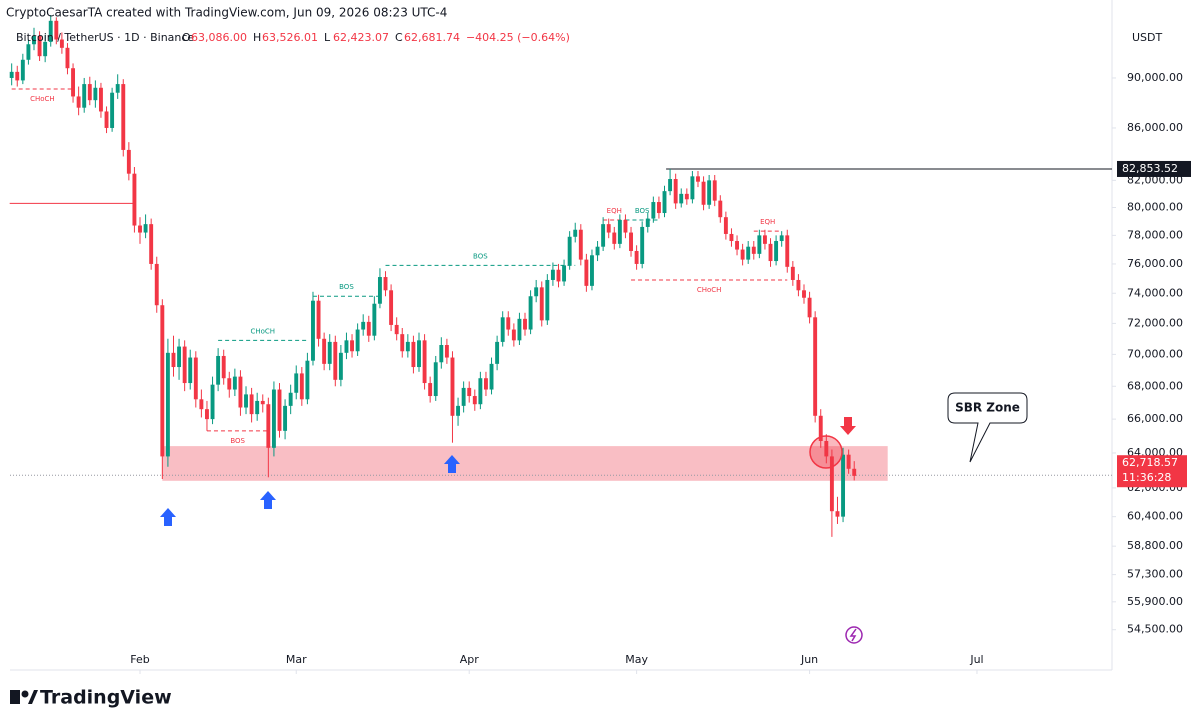  What do you see at coordinates (1147, 37) in the screenshot?
I see `currency: USDT` at bounding box center [1147, 37].